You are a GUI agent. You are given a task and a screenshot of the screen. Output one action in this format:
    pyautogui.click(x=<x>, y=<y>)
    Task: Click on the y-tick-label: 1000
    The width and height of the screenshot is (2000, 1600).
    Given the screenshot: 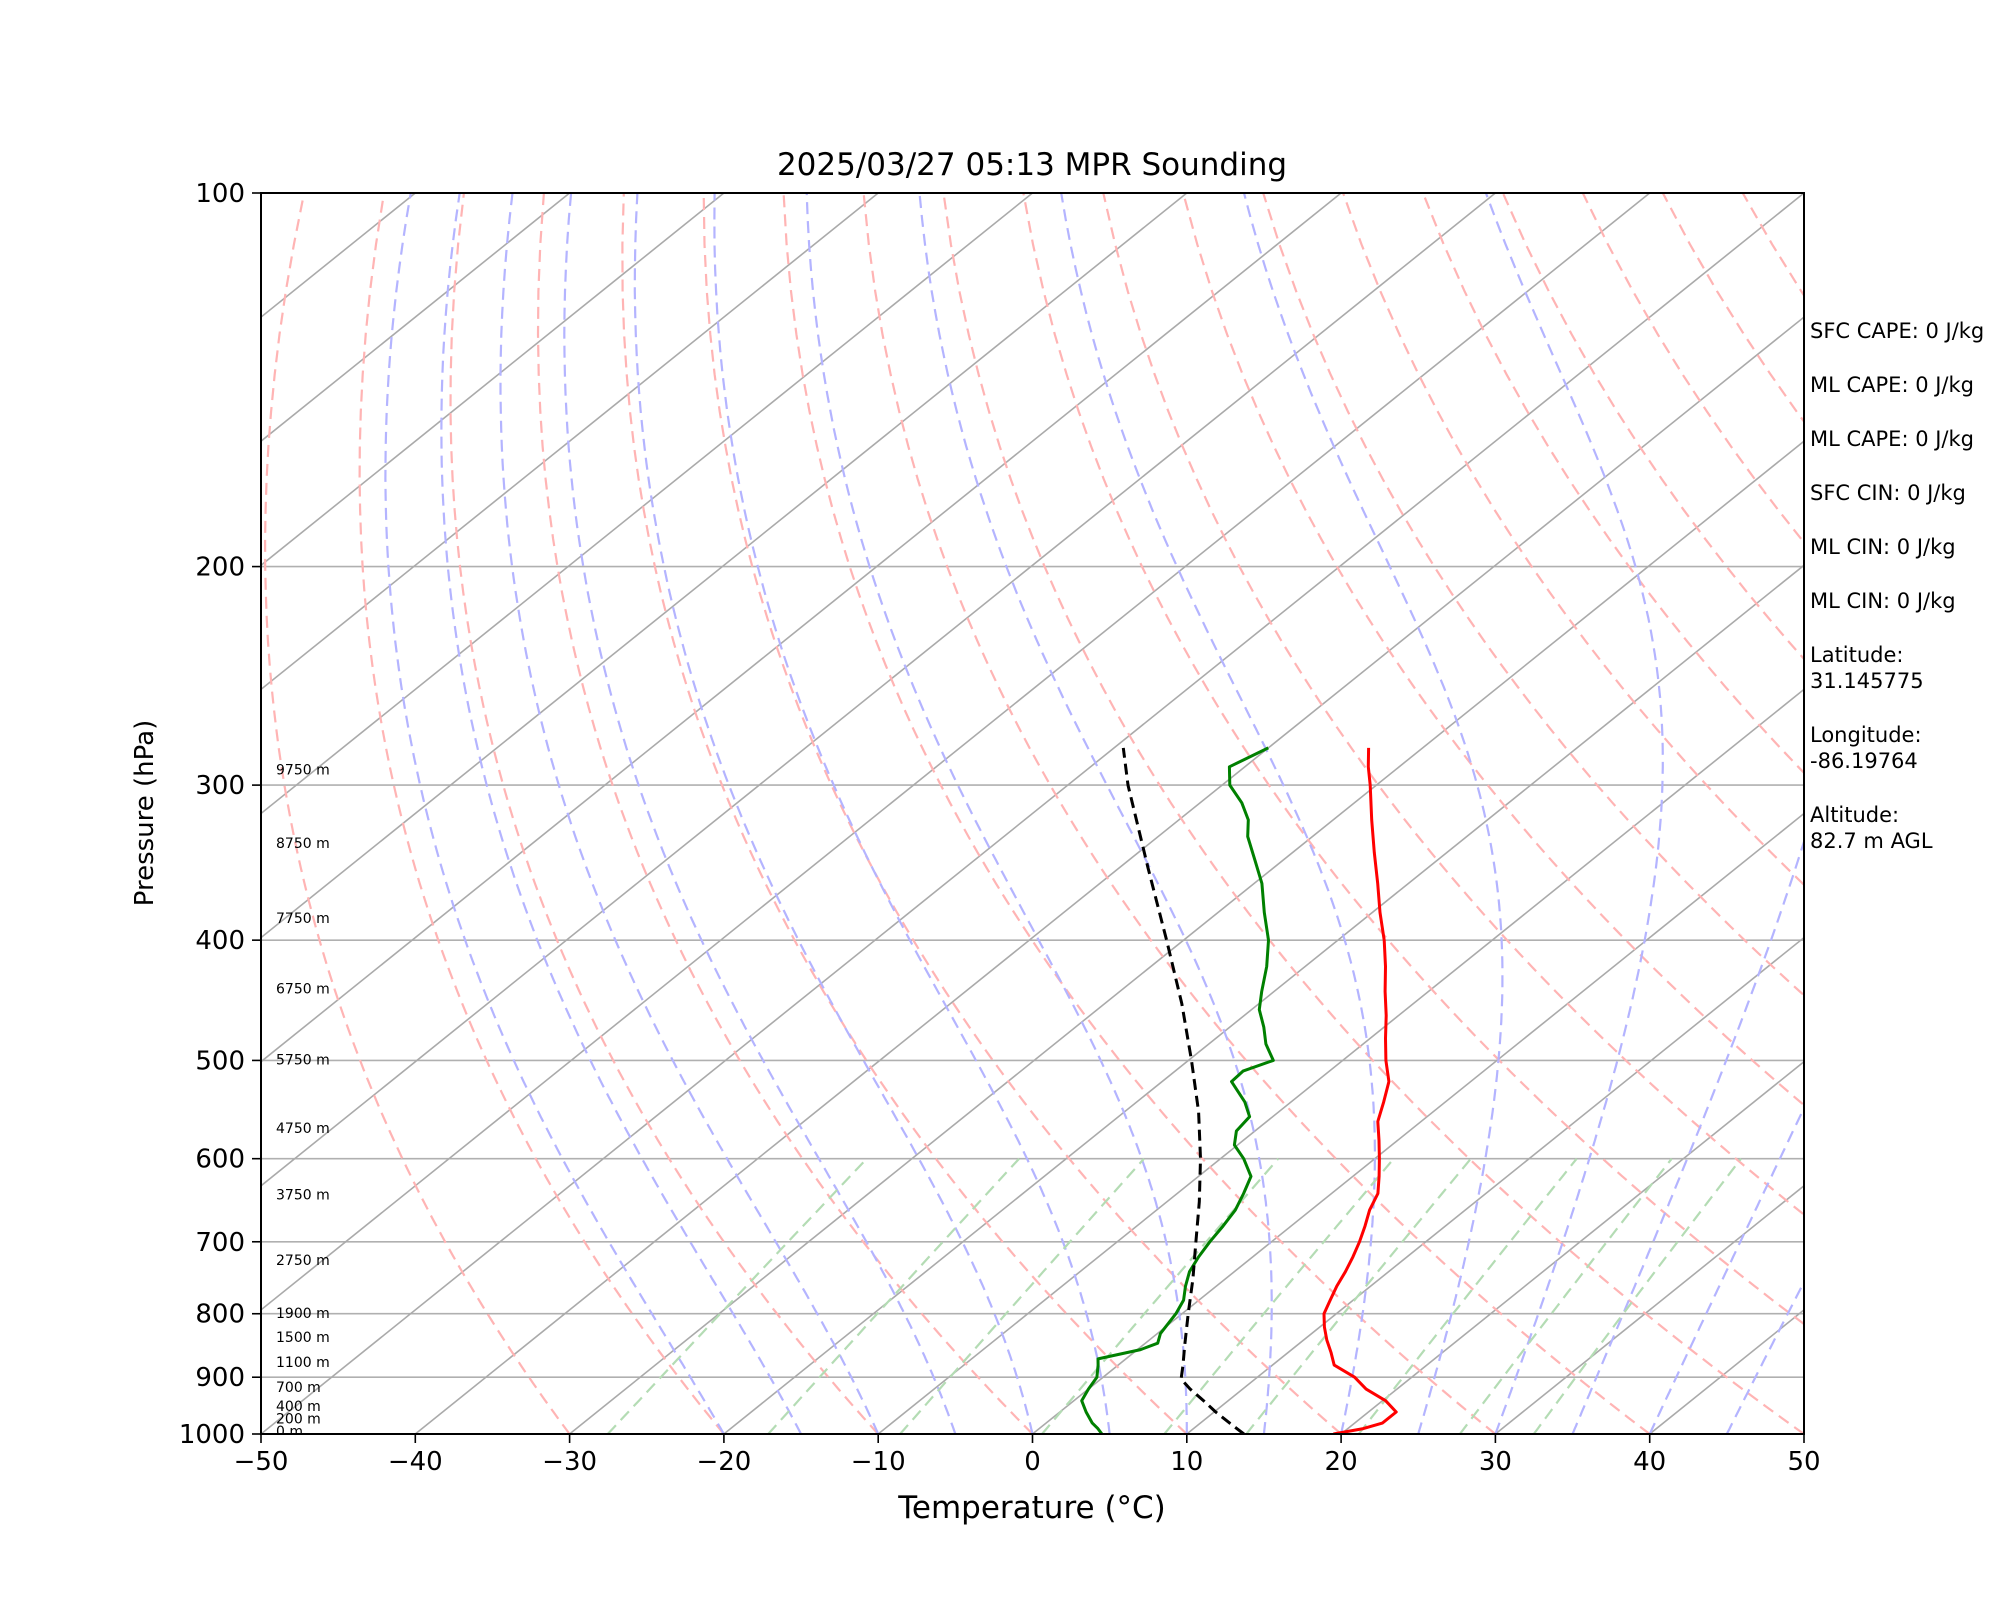 What is the action you would take?
    pyautogui.click(x=212, y=1435)
    